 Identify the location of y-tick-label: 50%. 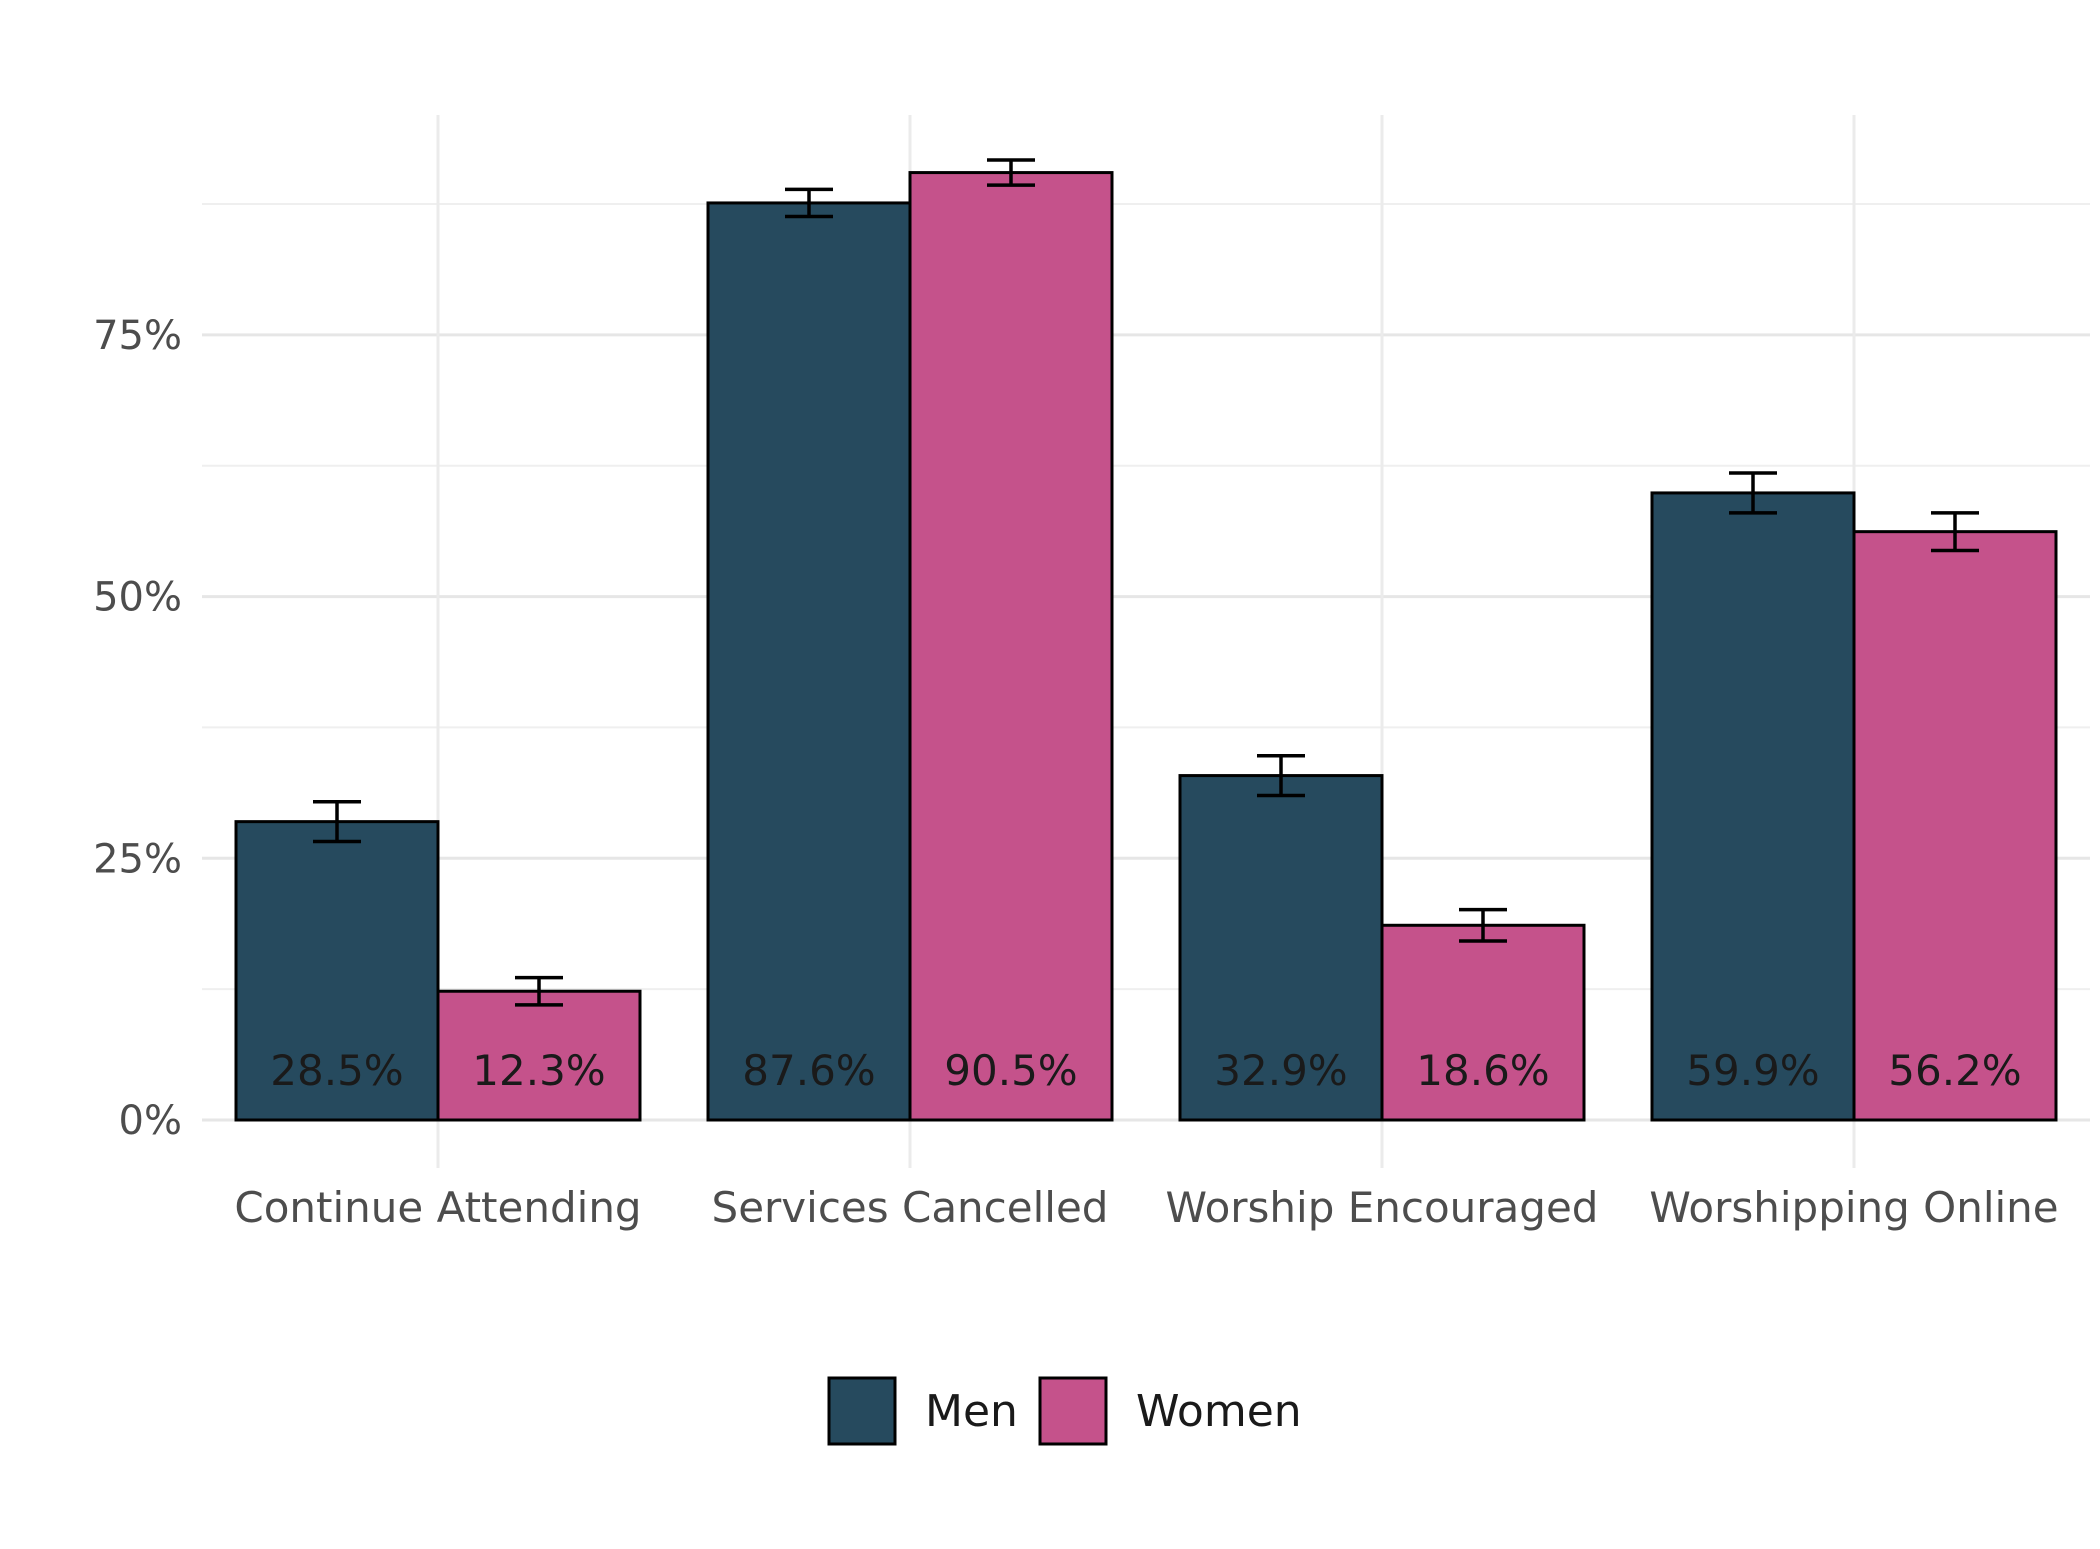
(137, 598).